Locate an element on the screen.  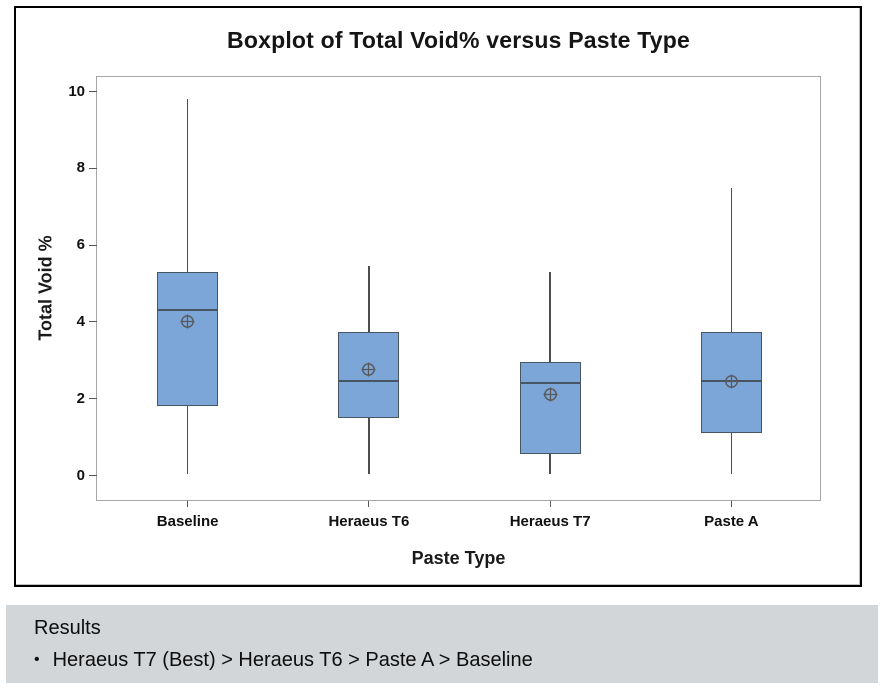
x-tick-label-heraeus-t6: Heraeus T6 is located at coordinates (369, 521).